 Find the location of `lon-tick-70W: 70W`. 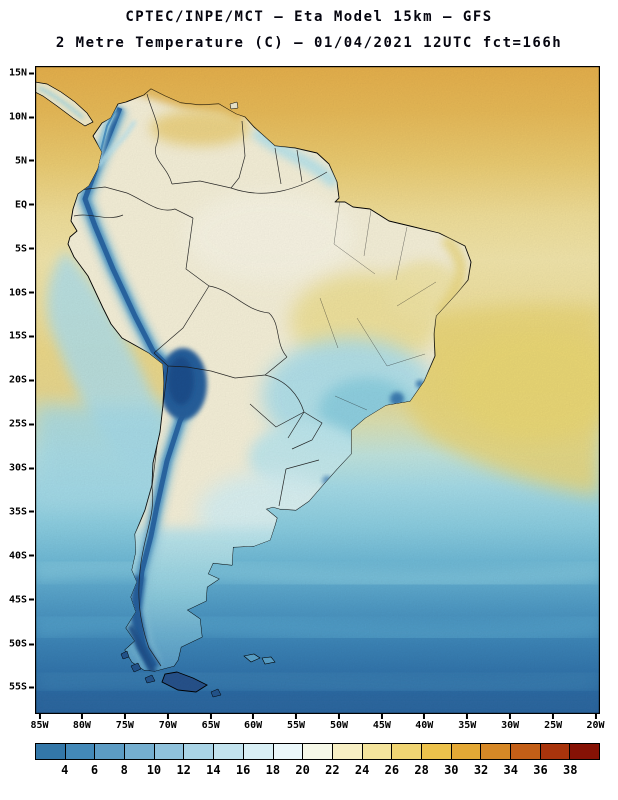

lon-tick-70W: 70W is located at coordinates (168, 722).